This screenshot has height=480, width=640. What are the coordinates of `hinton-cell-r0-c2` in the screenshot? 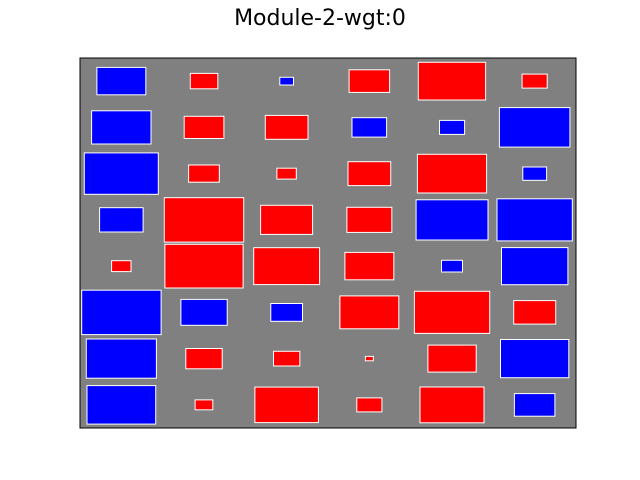 It's located at (286, 81).